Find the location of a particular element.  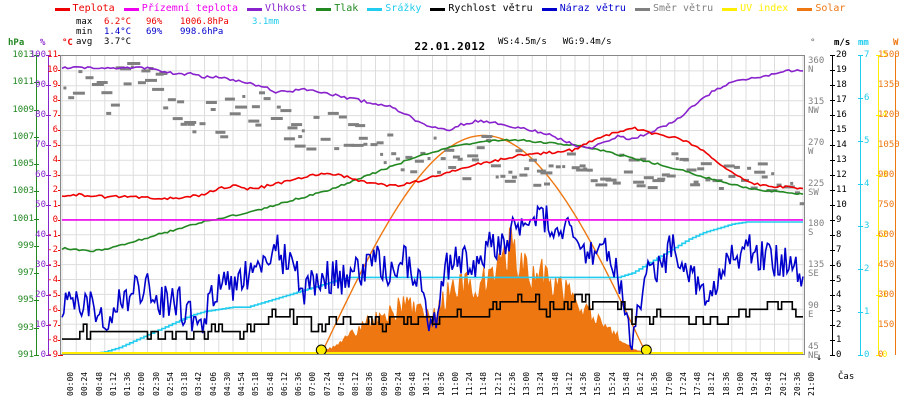

x-axis-tick-label: 01:12 is located at coordinates (113, 383).